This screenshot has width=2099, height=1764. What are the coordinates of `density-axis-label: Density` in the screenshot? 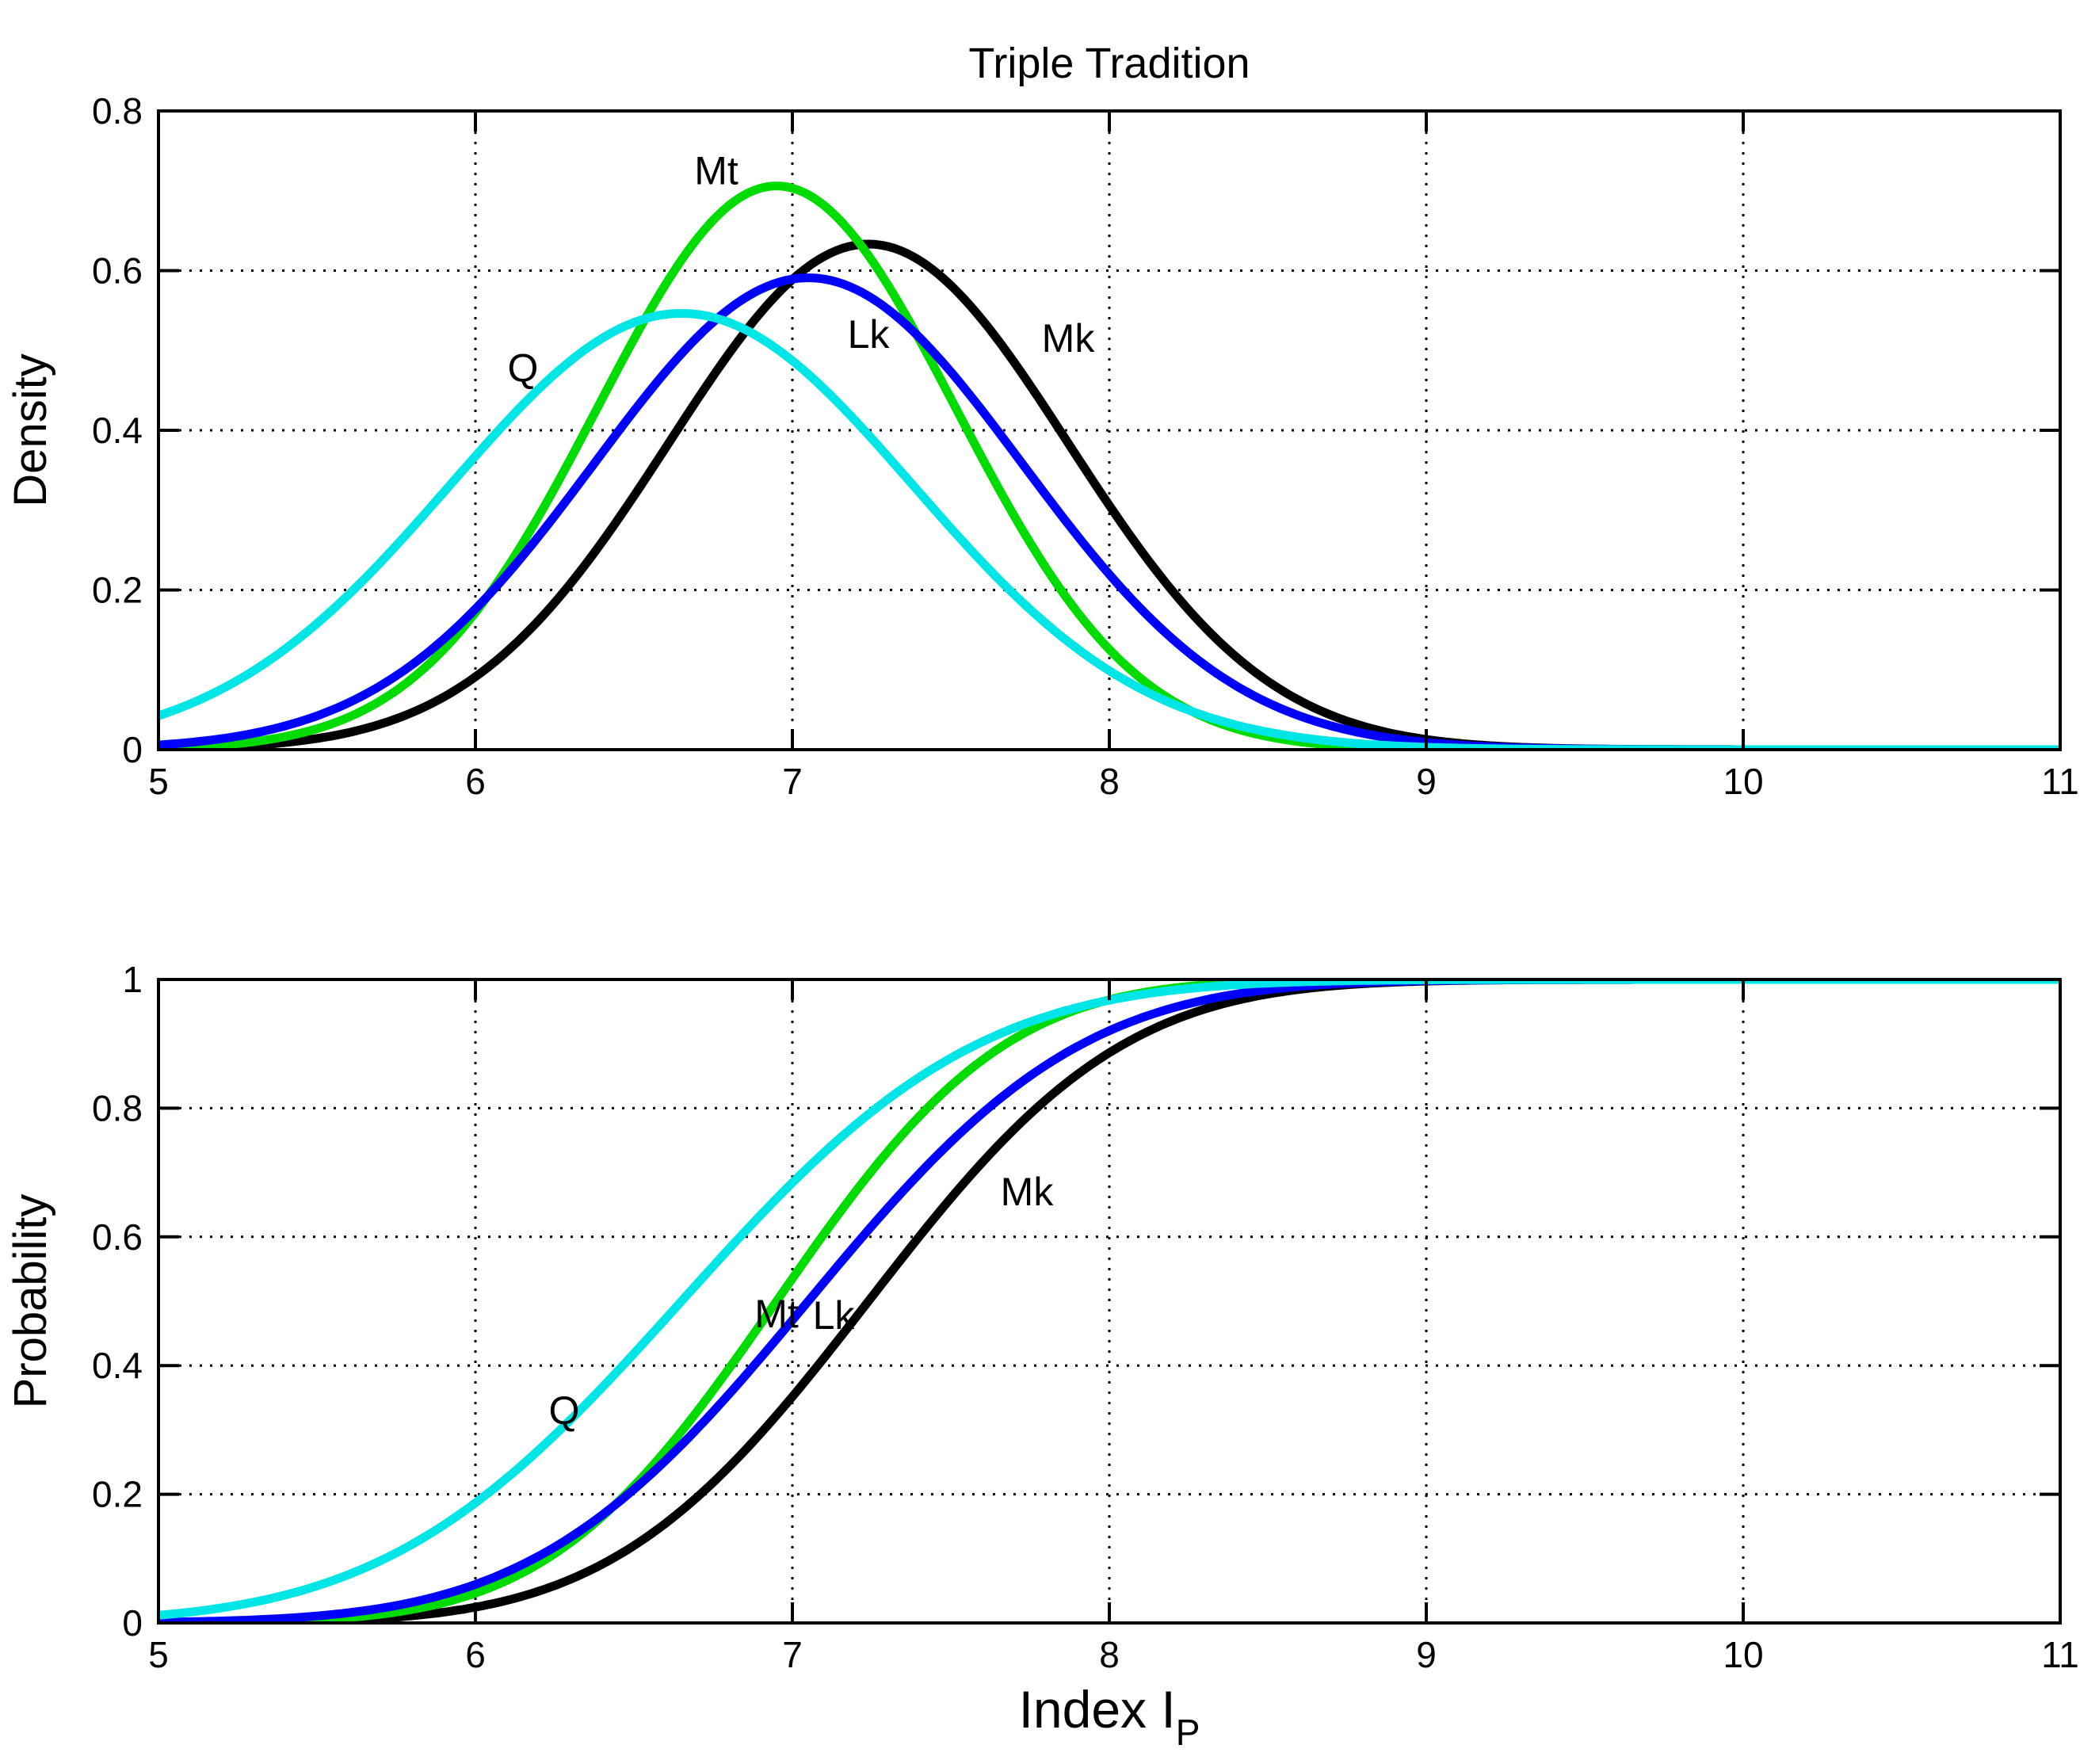 It's located at (30, 429).